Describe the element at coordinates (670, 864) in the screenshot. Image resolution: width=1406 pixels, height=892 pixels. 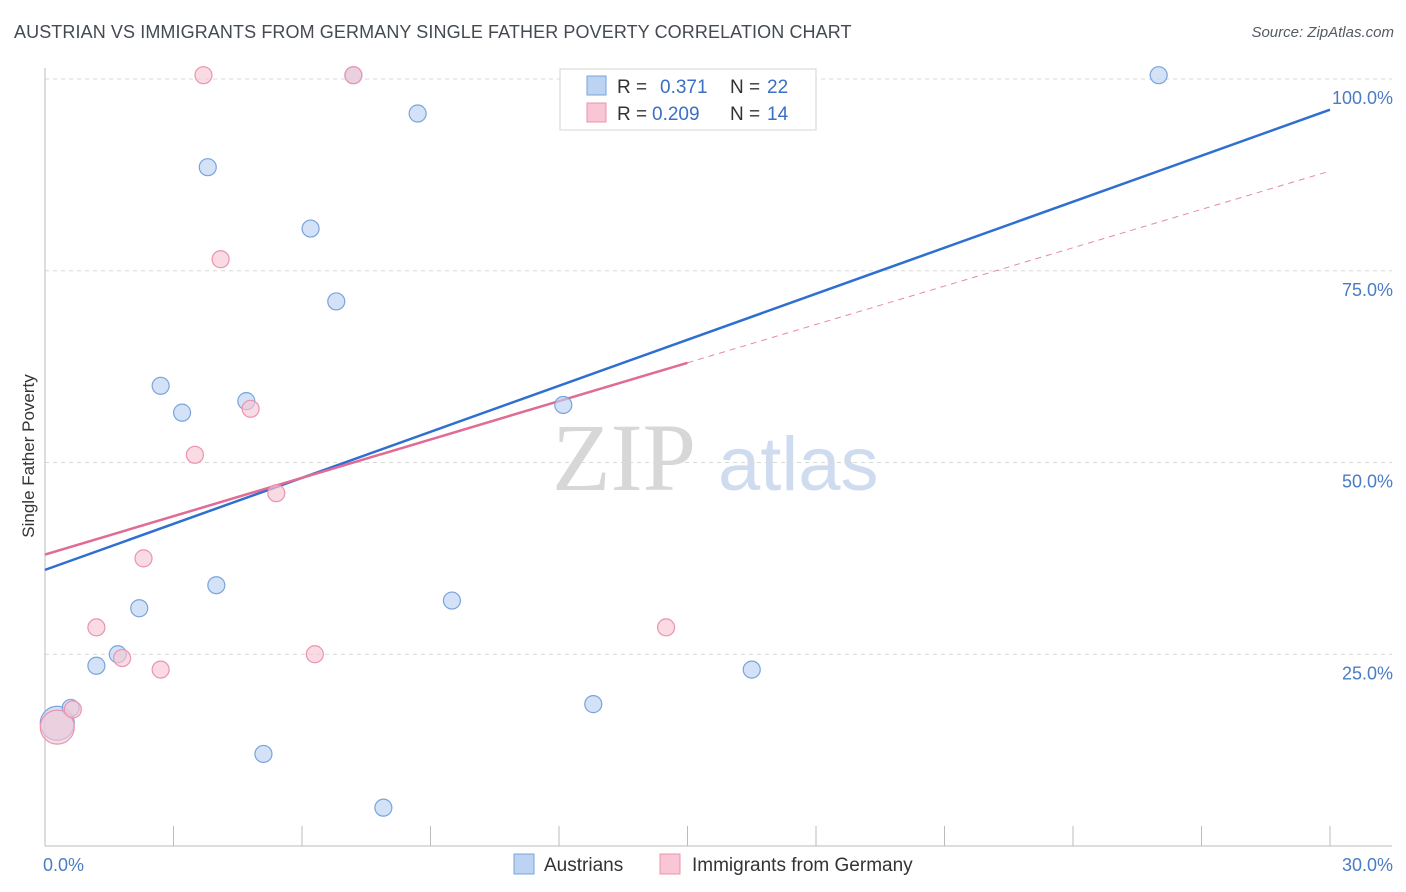
I see `bottom-legend-swatch-immigrants` at that location.